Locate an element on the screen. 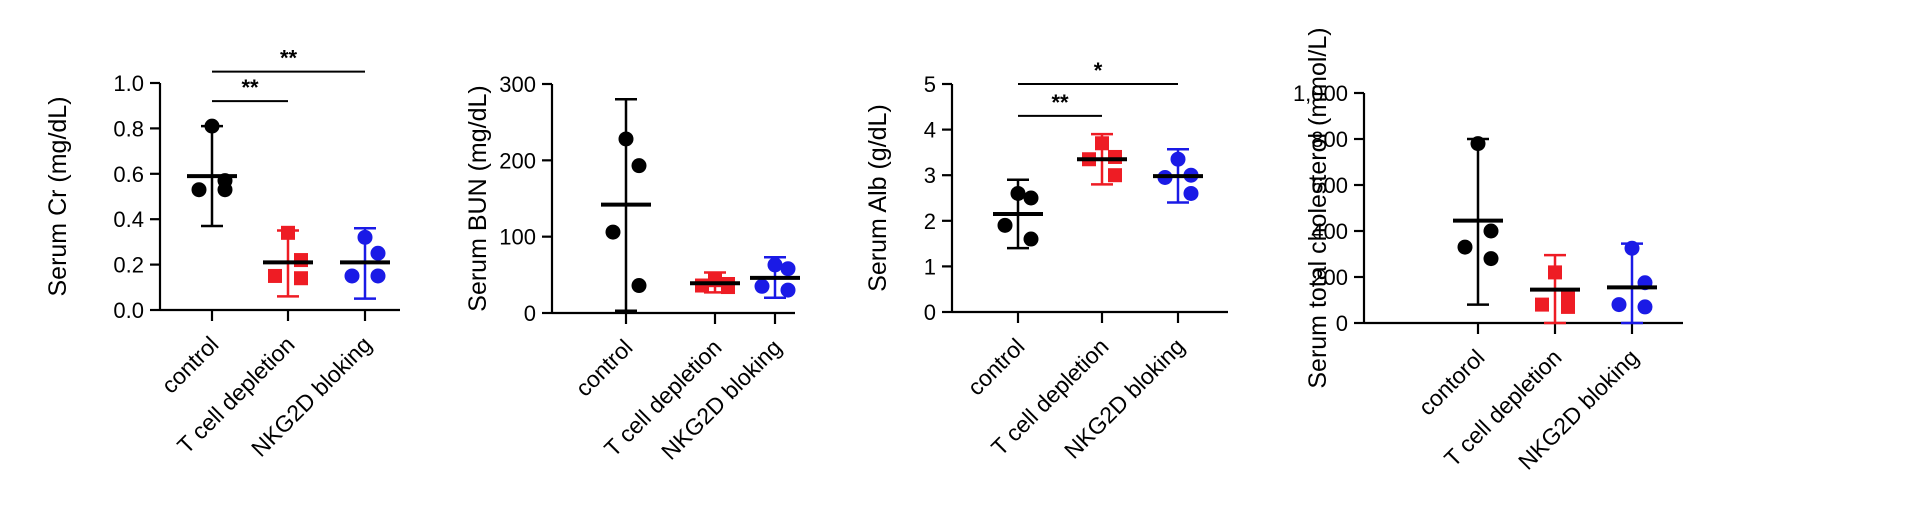 This screenshot has width=1920, height=514. y-tick-label: 0.0 is located at coordinates (128, 310).